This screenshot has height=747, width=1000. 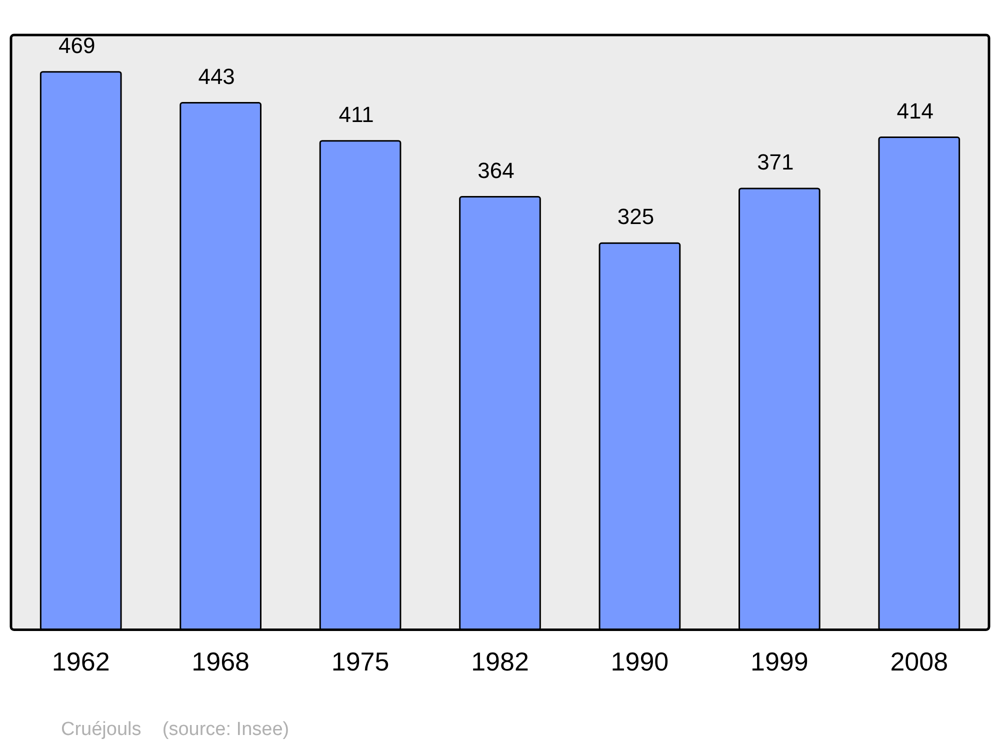 I want to click on x-tick-label: 1982, so click(x=500, y=661).